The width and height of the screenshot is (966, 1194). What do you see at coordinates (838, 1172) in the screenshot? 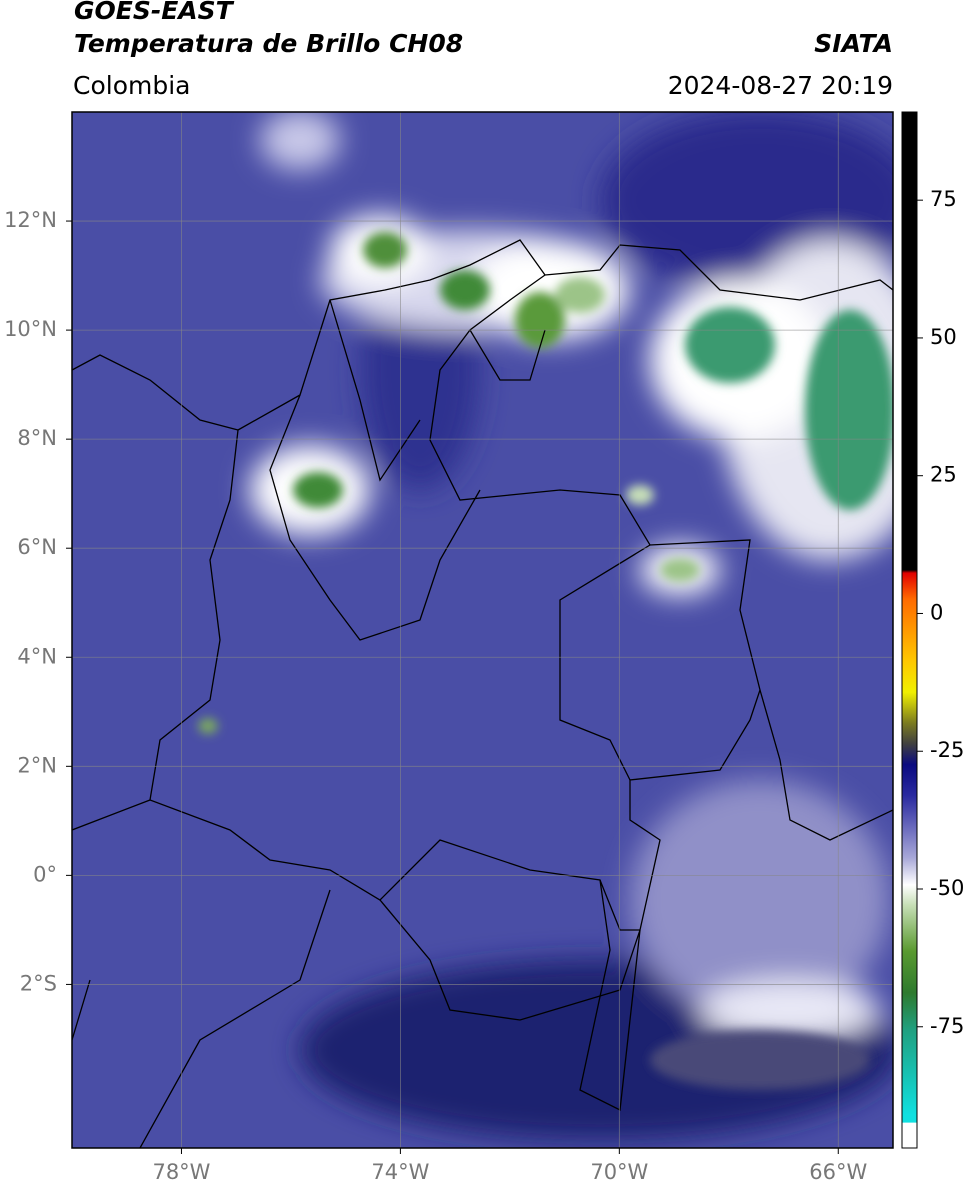
I see `x-tick-label: 66°W` at bounding box center [838, 1172].